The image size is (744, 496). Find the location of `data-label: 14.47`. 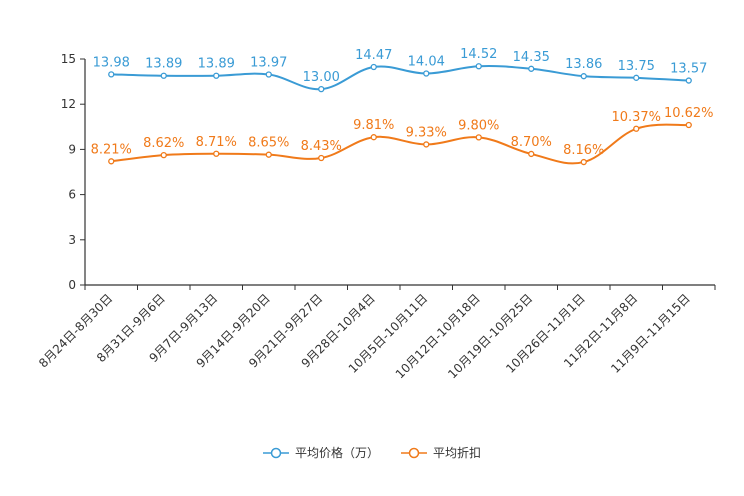

data-label: 14.47 is located at coordinates (373, 55).